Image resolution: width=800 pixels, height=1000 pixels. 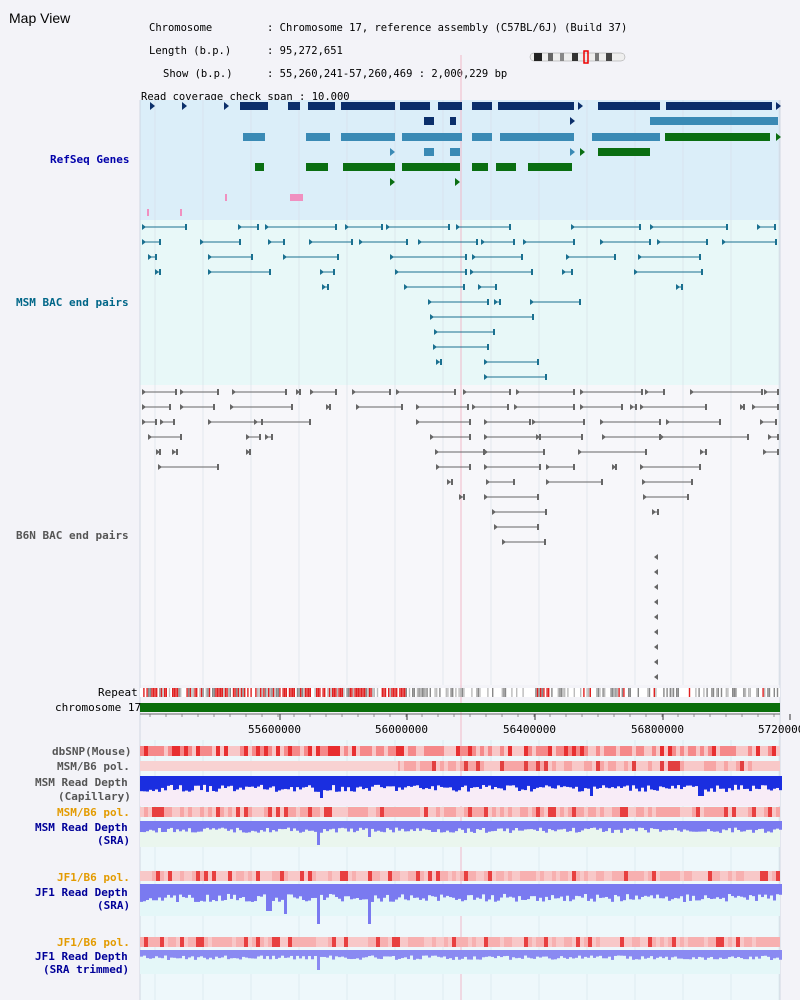 What do you see at coordinates (460, 707) in the screenshot?
I see `chromosome-bar` at bounding box center [460, 707].